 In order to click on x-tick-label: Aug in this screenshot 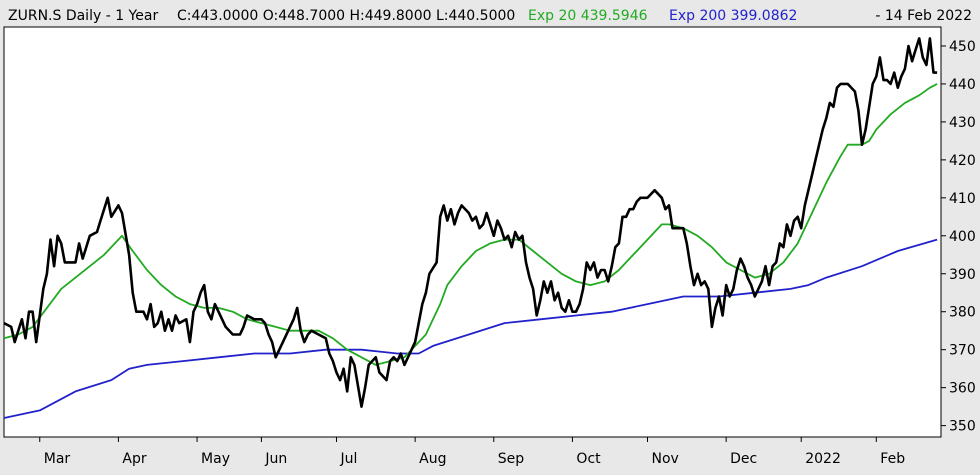, I will do `click(432, 459)`.